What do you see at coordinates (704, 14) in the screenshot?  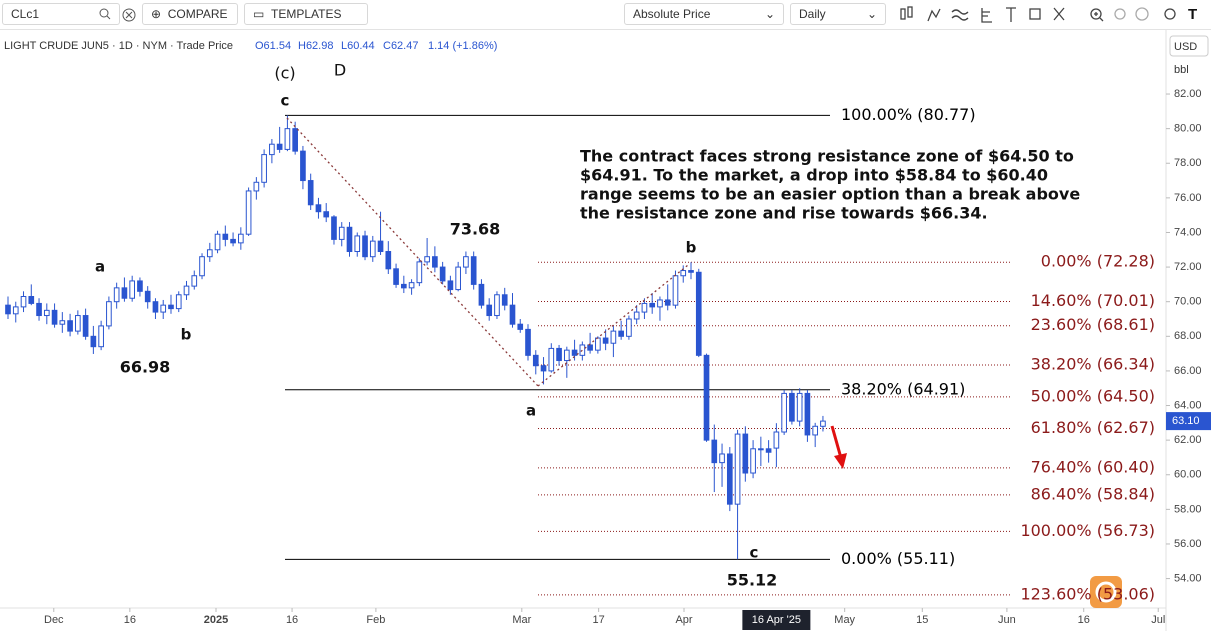 I see `price-mode-select: Absolute Price ⌄` at bounding box center [704, 14].